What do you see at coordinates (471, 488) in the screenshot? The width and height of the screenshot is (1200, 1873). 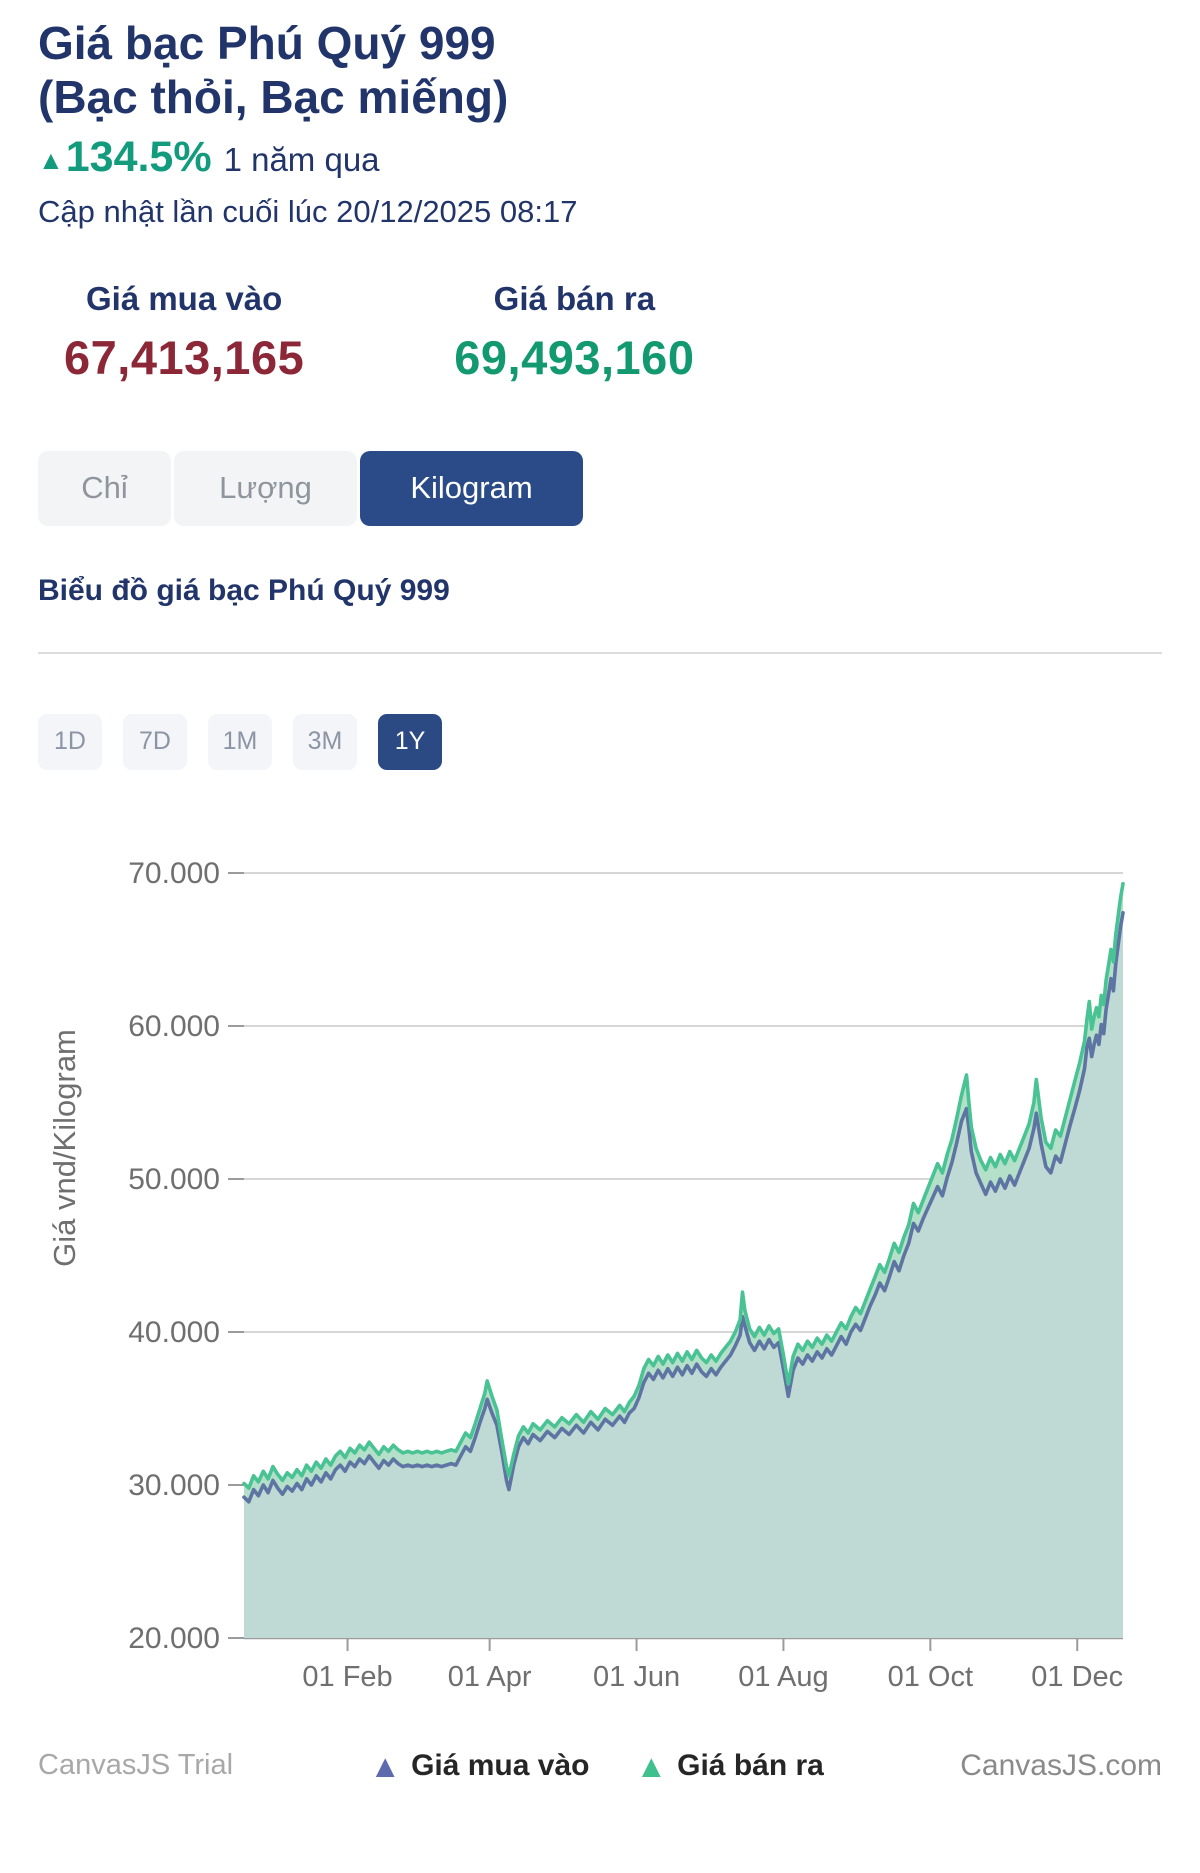 I see `unit-tab-3: Kilogram` at bounding box center [471, 488].